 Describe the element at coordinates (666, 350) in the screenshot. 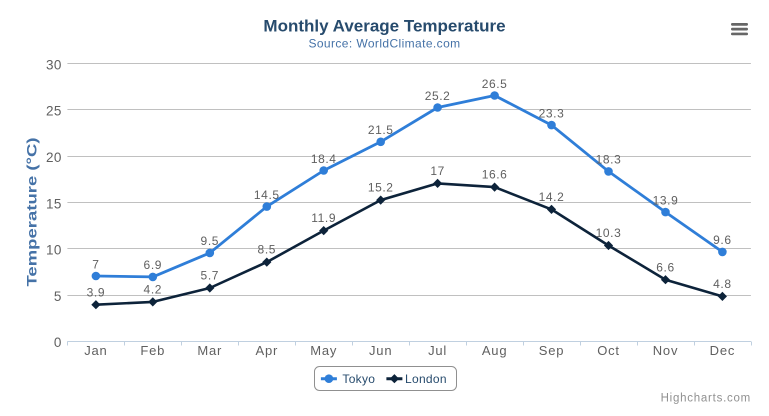

I see `svg-text: Nov` at that location.